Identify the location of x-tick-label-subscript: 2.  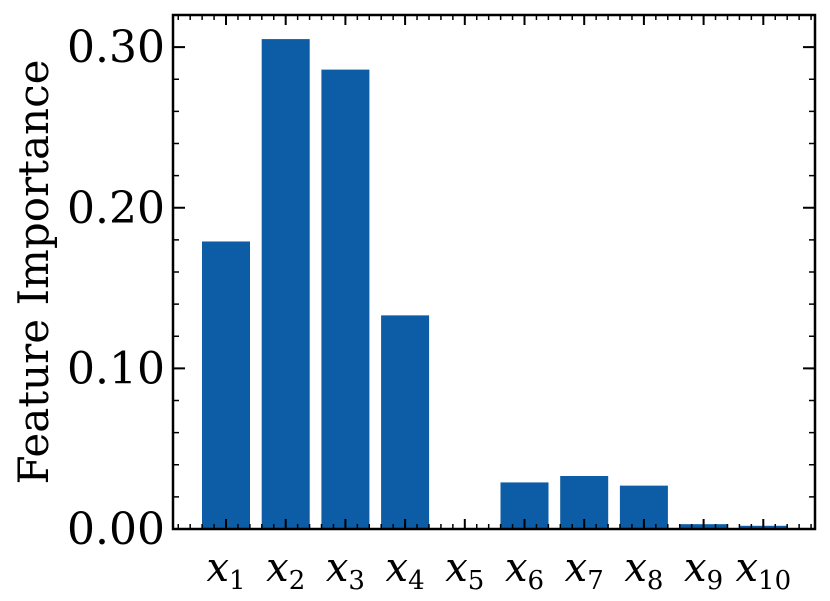
(297, 581).